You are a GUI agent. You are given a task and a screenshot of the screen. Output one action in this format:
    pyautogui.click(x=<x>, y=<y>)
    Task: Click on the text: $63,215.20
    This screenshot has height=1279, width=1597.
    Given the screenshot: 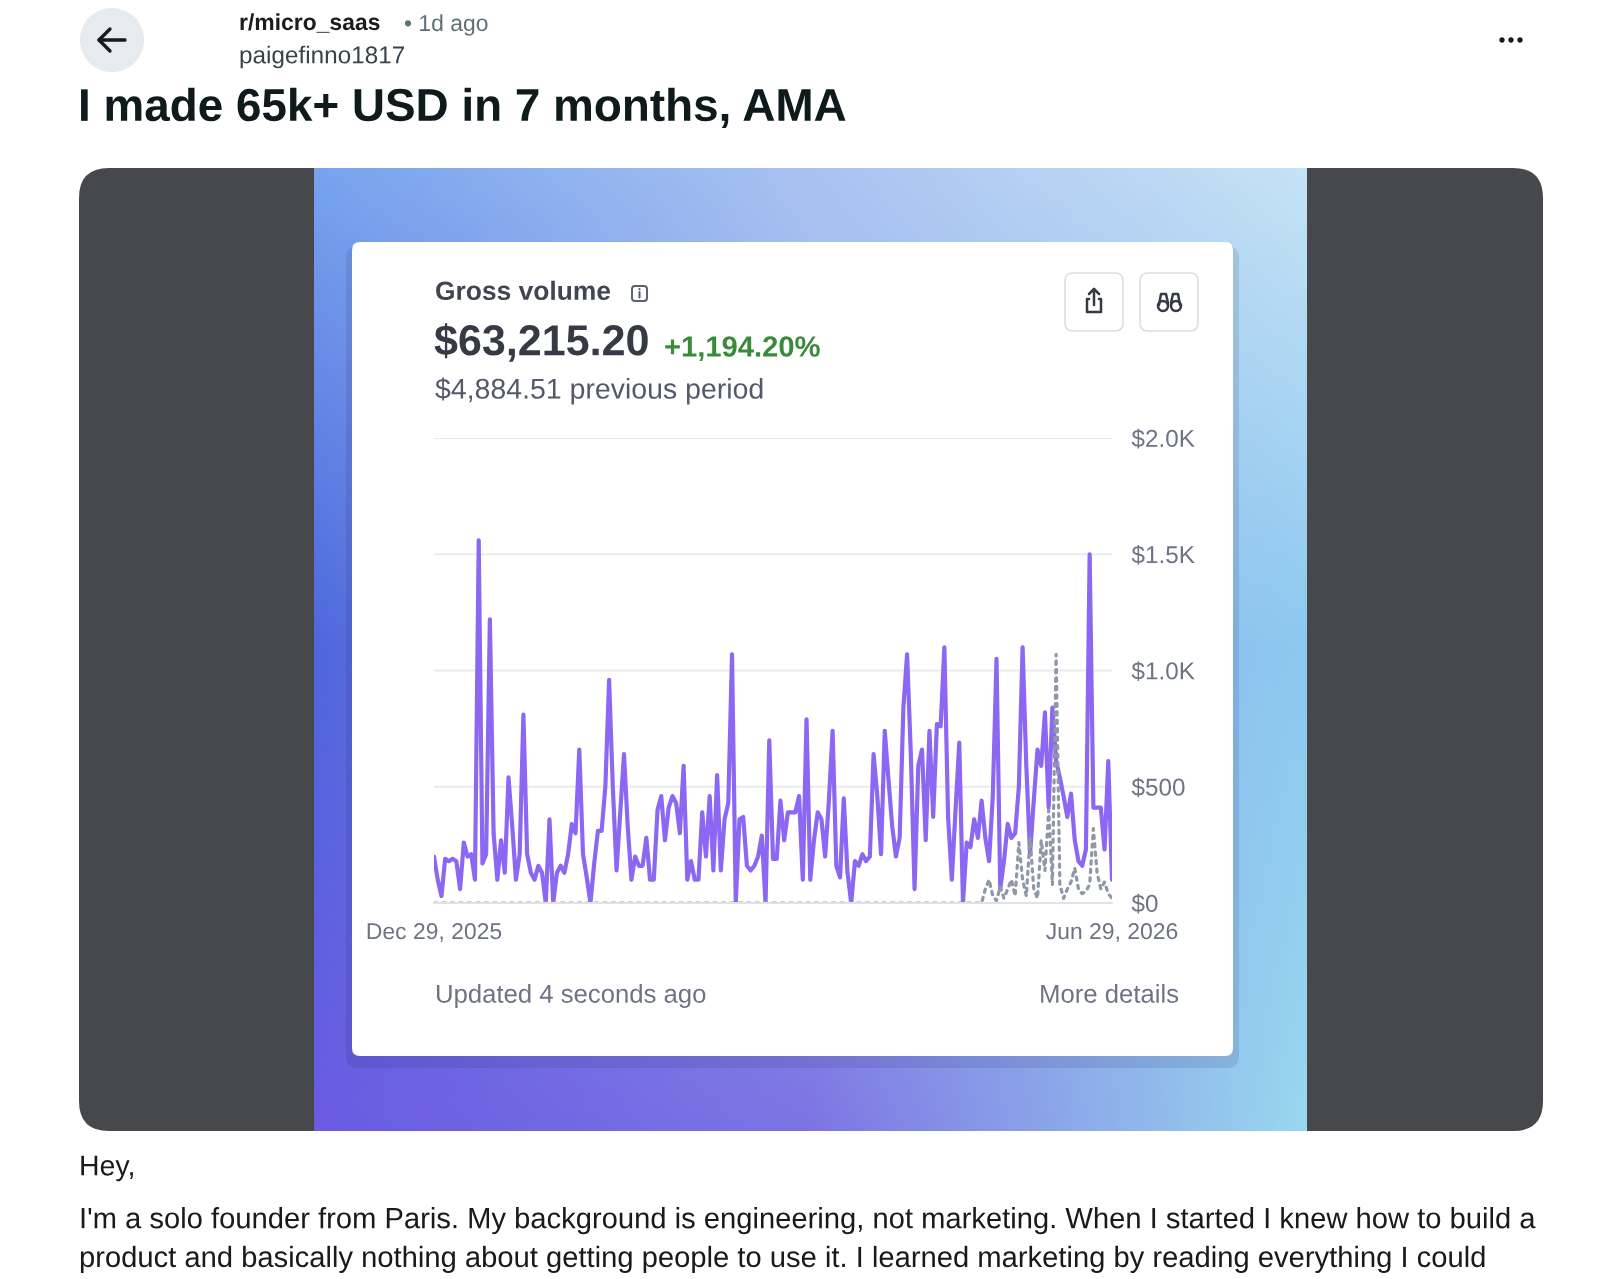 What is the action you would take?
    pyautogui.click(x=541, y=342)
    